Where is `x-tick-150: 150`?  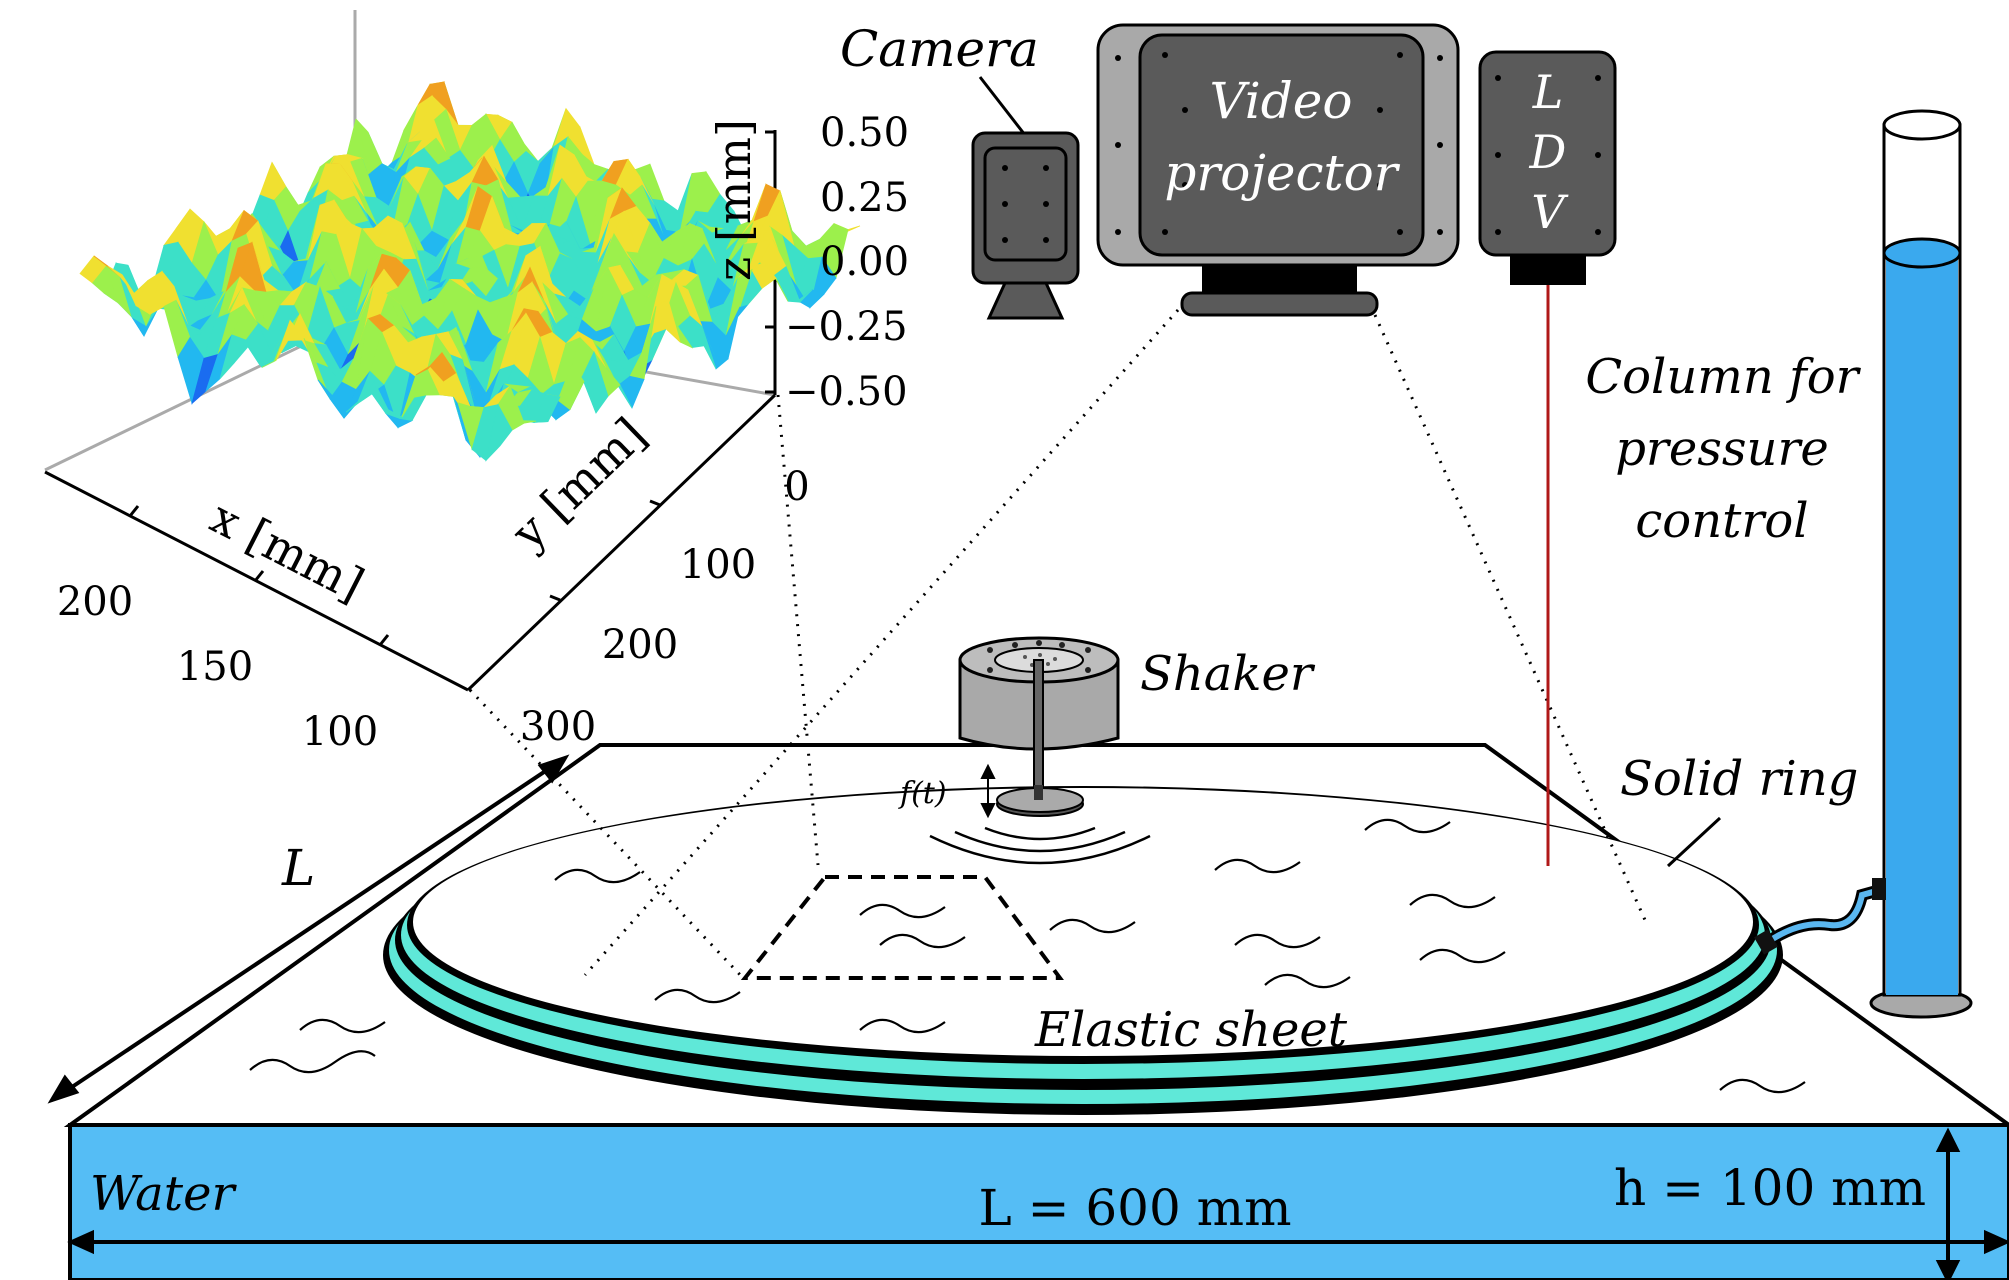 x-tick-150: 150 is located at coordinates (215, 667).